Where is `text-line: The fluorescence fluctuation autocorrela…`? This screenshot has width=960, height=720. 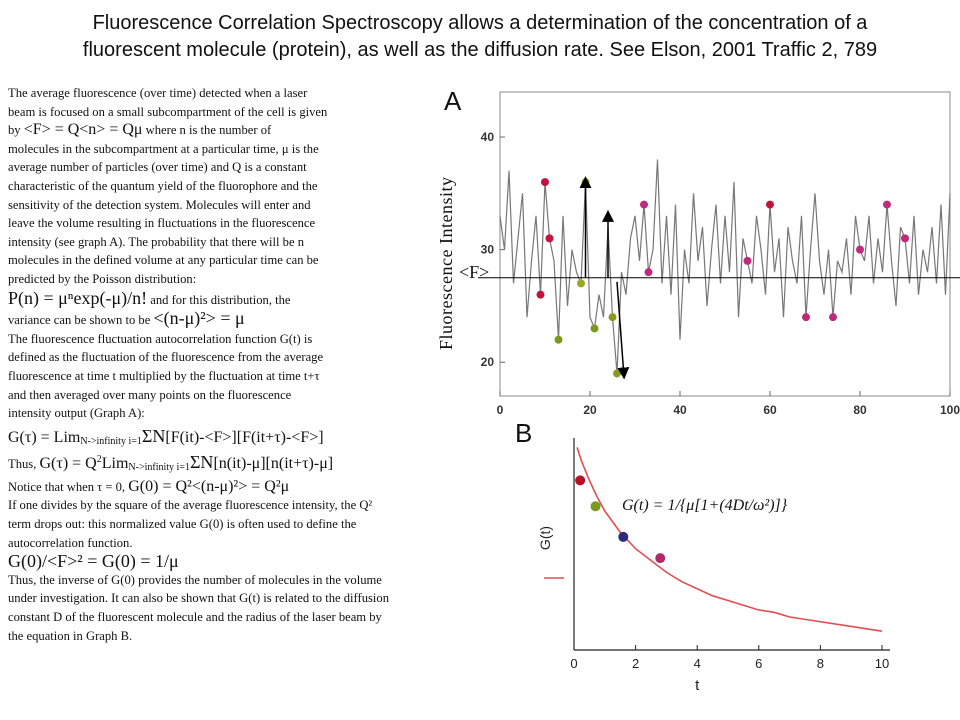
text-line: The fluorescence fluctuation autocorrela… is located at coordinates (160, 338).